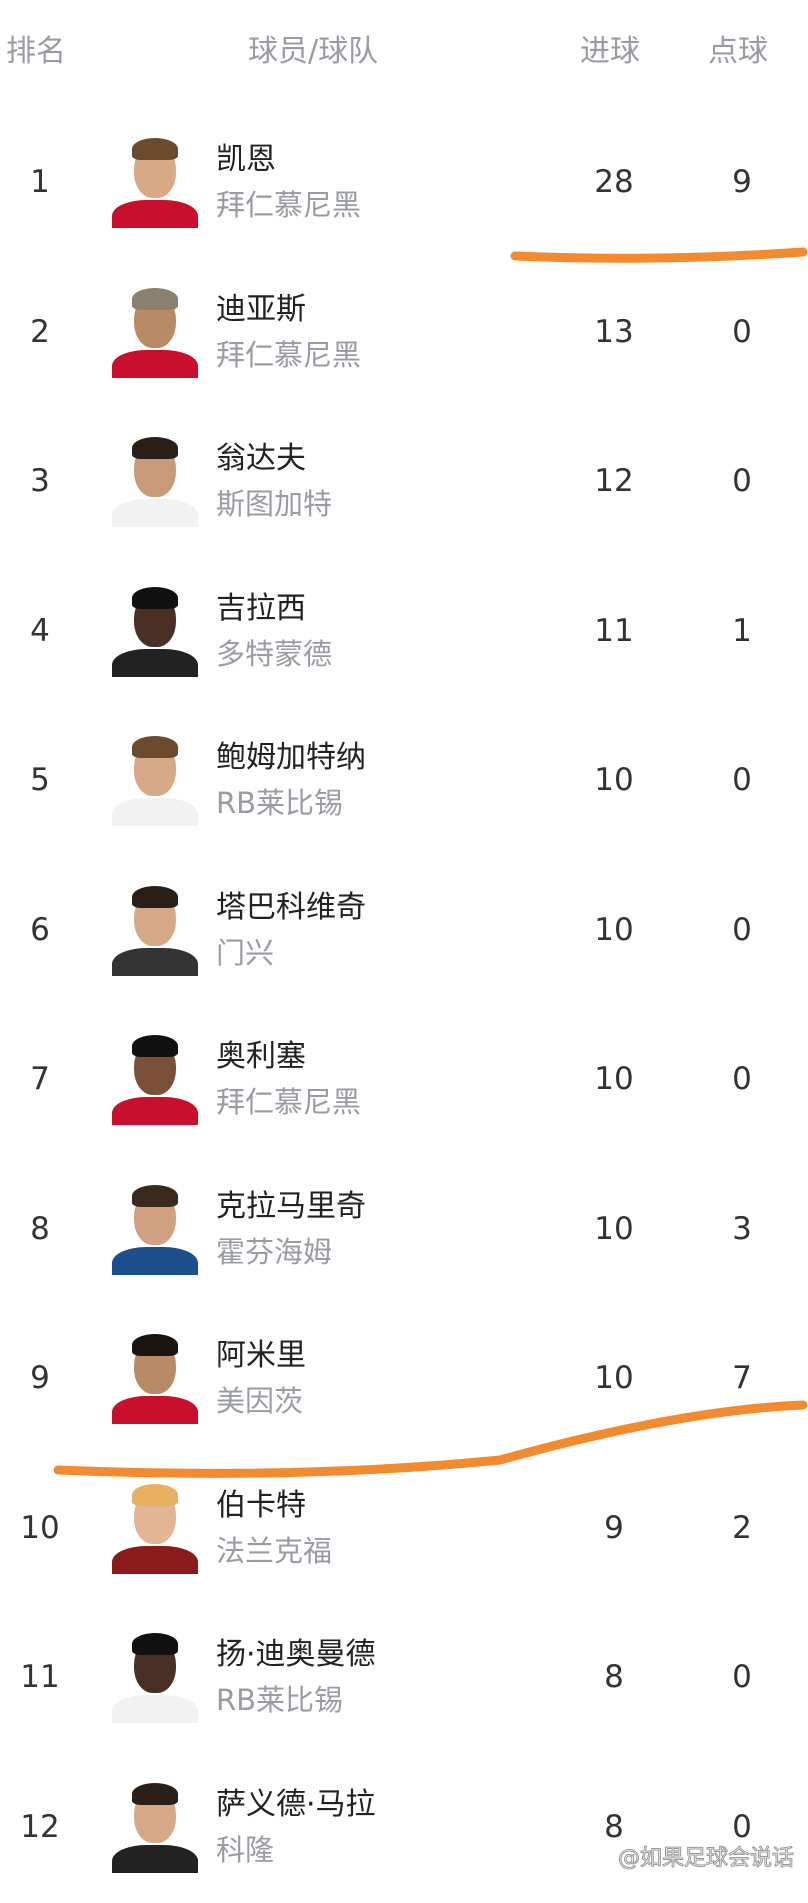  I want to click on table-row: 7 奥利塞 拜仁慕尼黑 10 0, so click(404, 1080).